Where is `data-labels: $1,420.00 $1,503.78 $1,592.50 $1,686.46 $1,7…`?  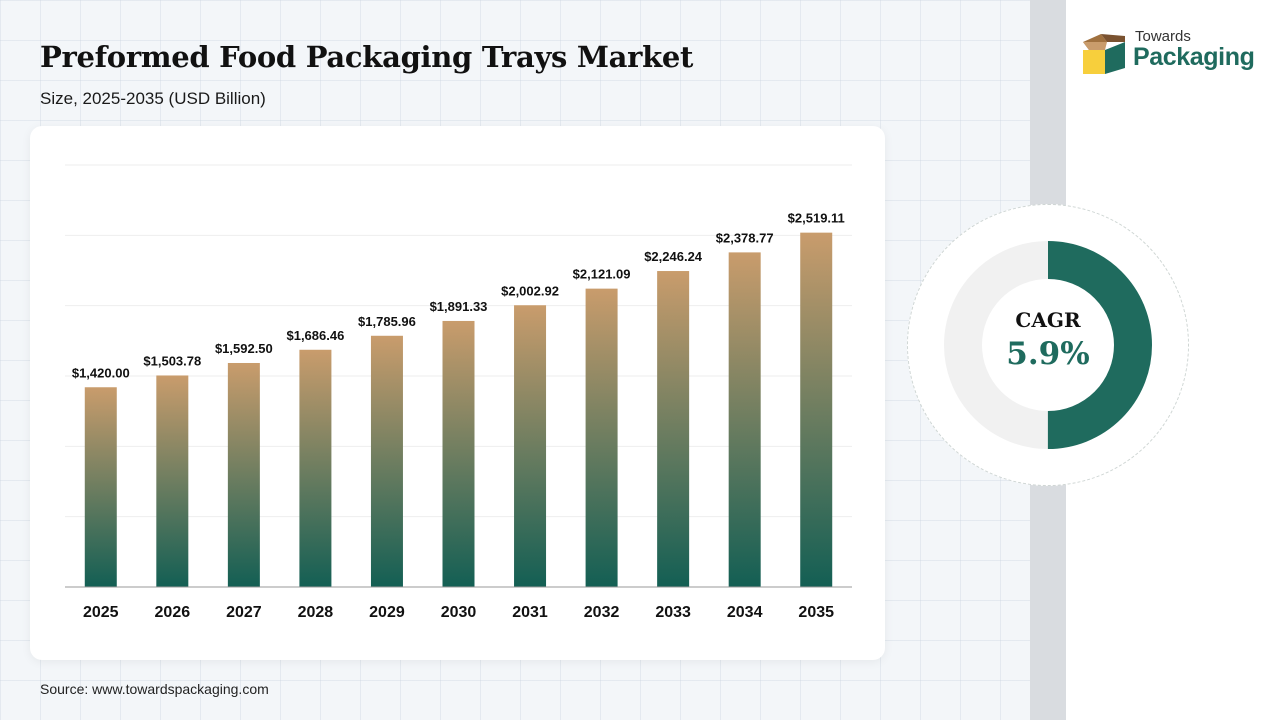
data-labels: $1,420.00 $1,503.78 $1,592.50 $1,686.46 $1,7… is located at coordinates (458, 296).